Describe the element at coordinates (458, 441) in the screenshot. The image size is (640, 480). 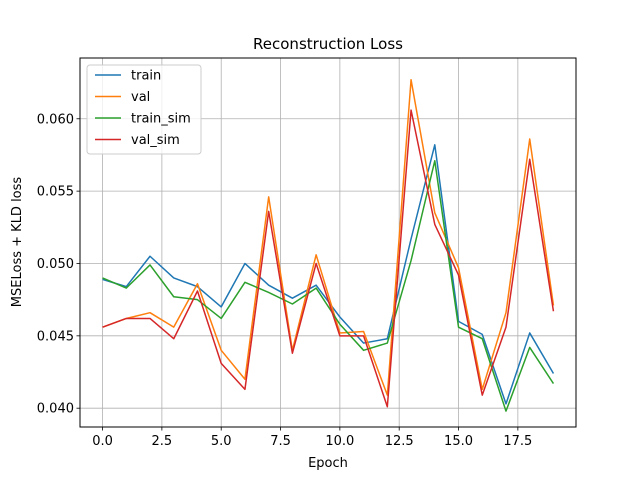
I see `x-tick-label: 15.0` at that location.